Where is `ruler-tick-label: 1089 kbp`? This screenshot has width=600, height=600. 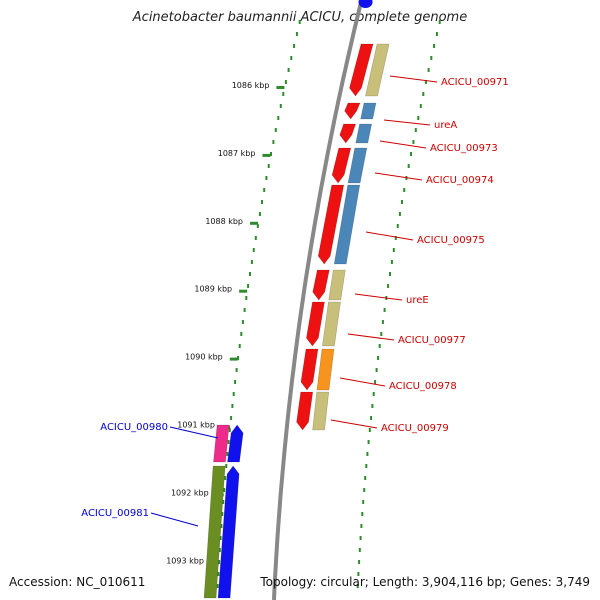 ruler-tick-label: 1089 kbp is located at coordinates (213, 289).